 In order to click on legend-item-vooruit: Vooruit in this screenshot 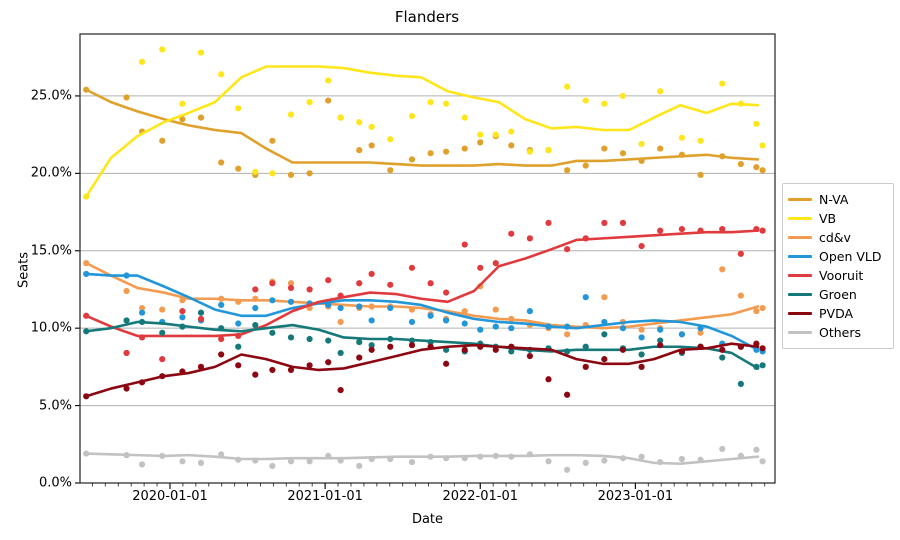, I will do `click(837, 275)`.